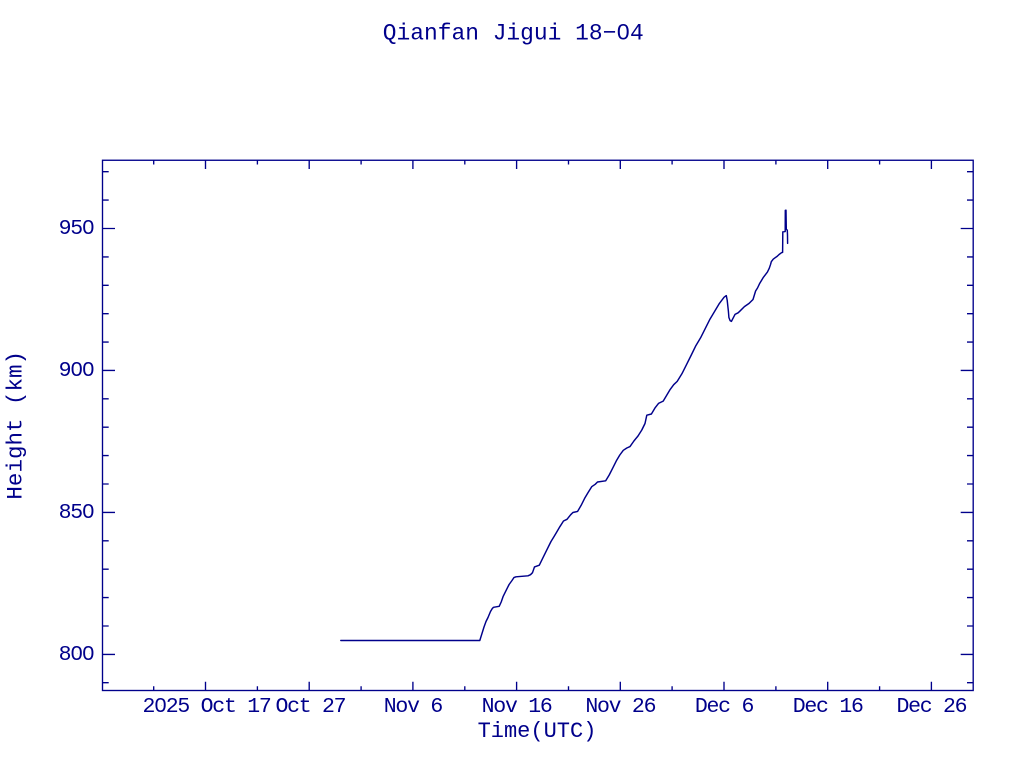 The image size is (1024, 768). Describe the element at coordinates (76, 229) in the screenshot. I see `svg-text: 950` at that location.